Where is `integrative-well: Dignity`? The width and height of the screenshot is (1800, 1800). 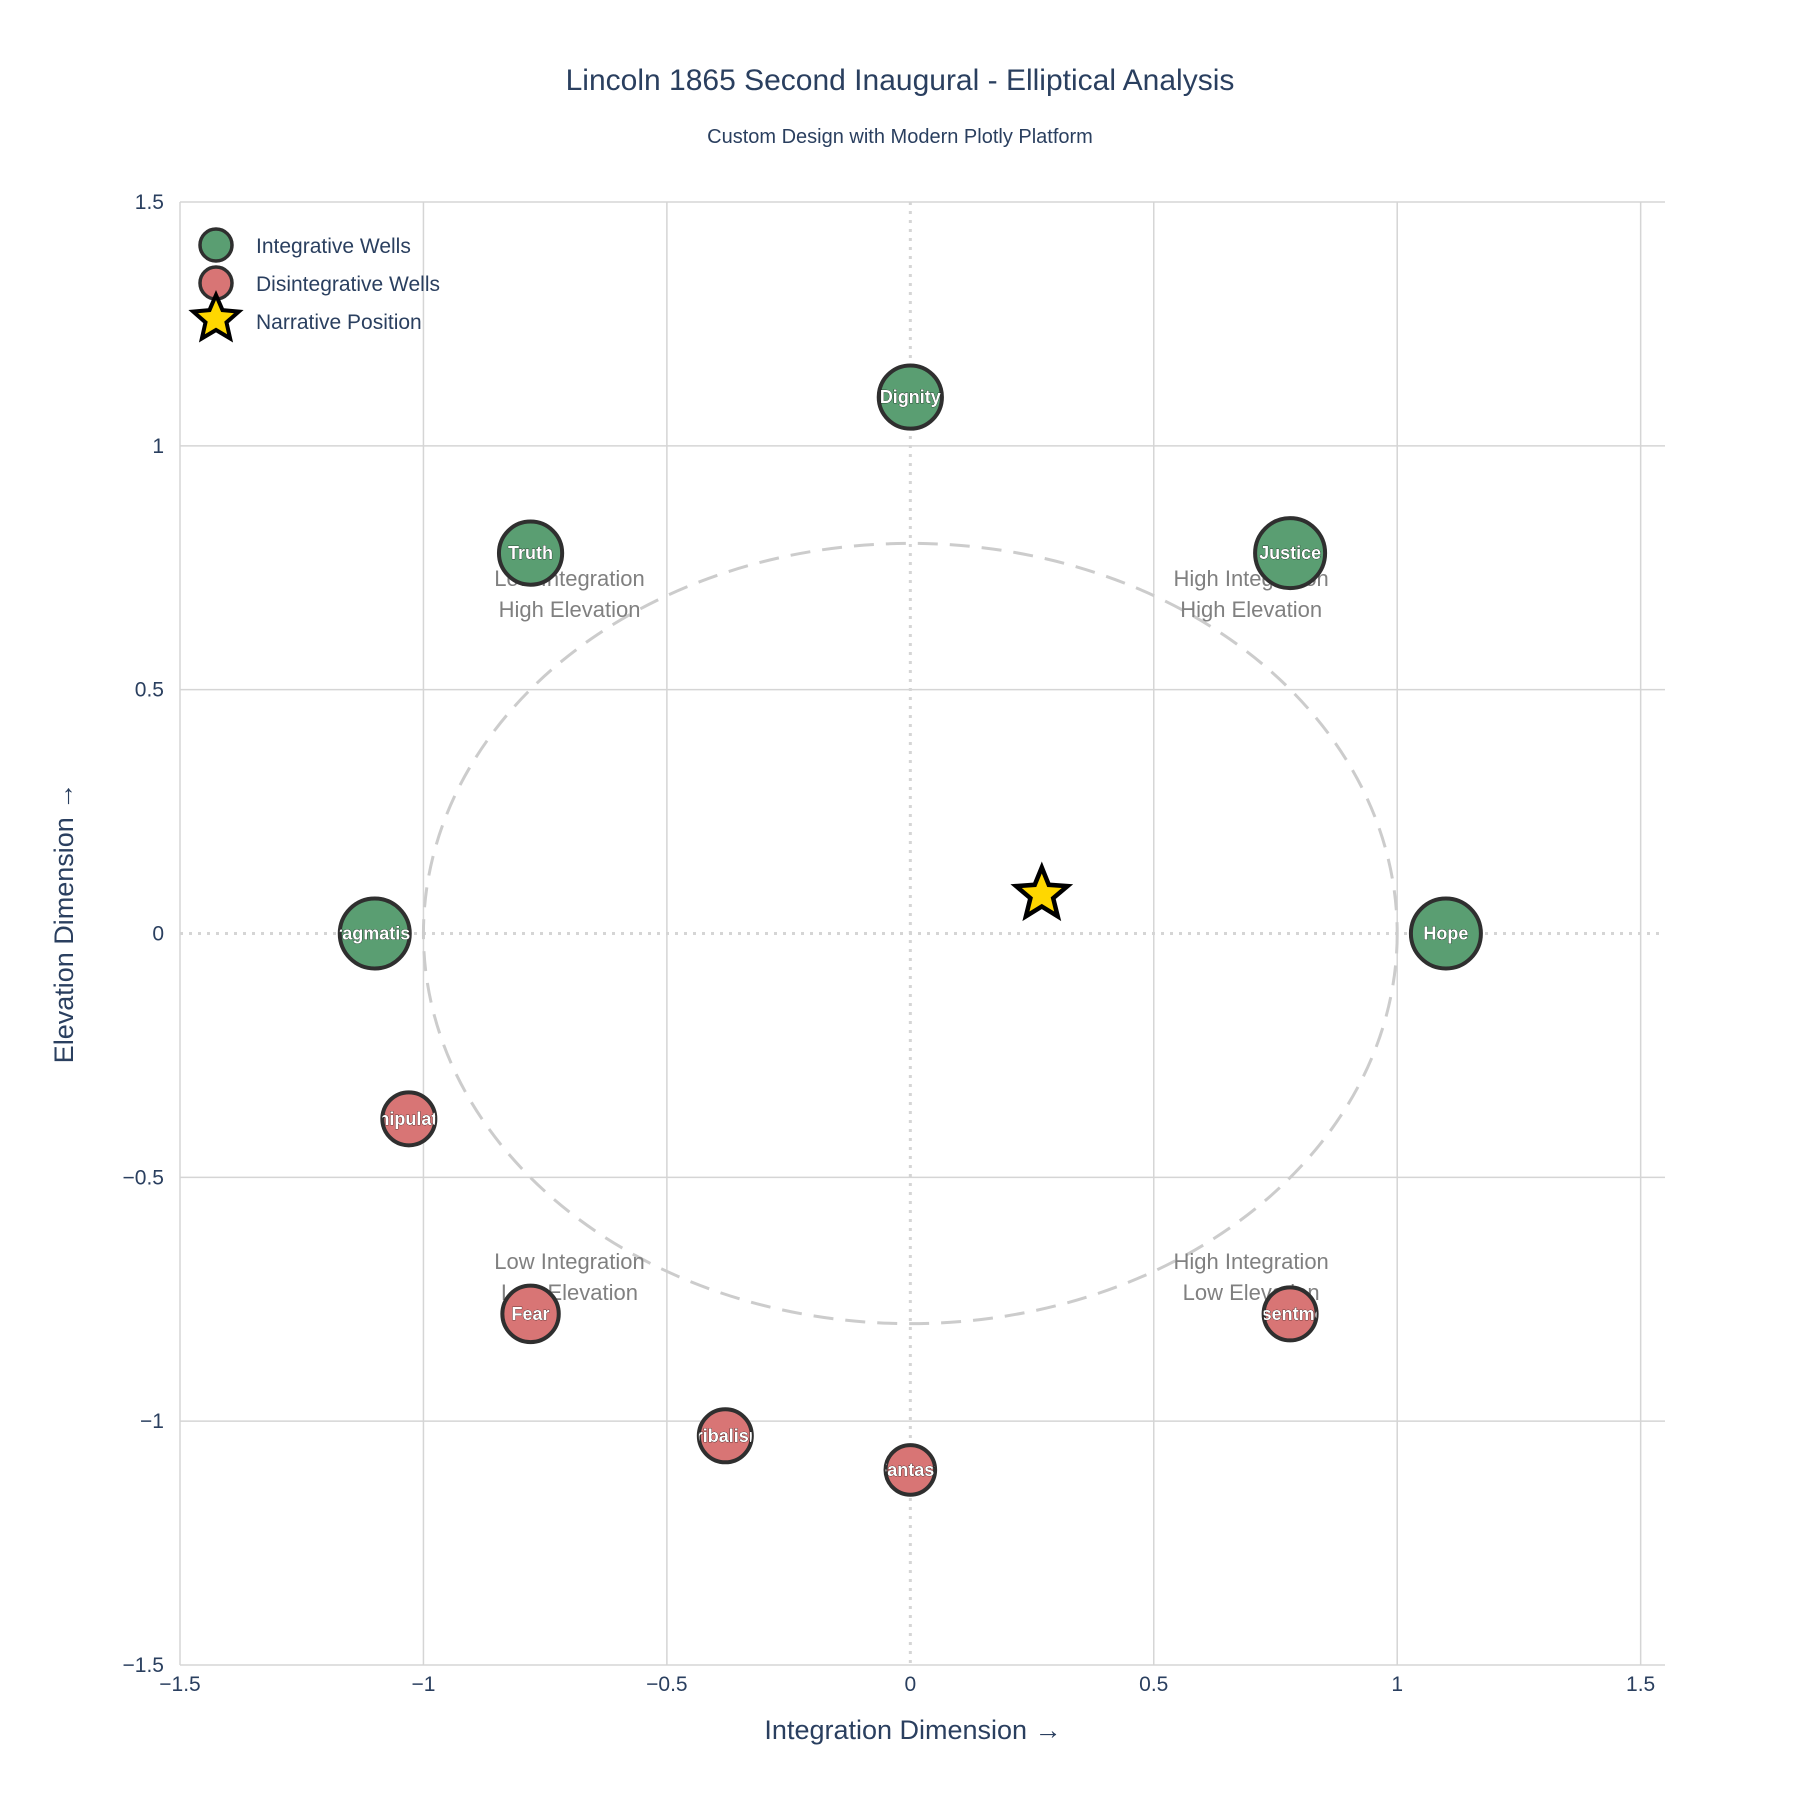
integrative-well: Dignity is located at coordinates (910, 397).